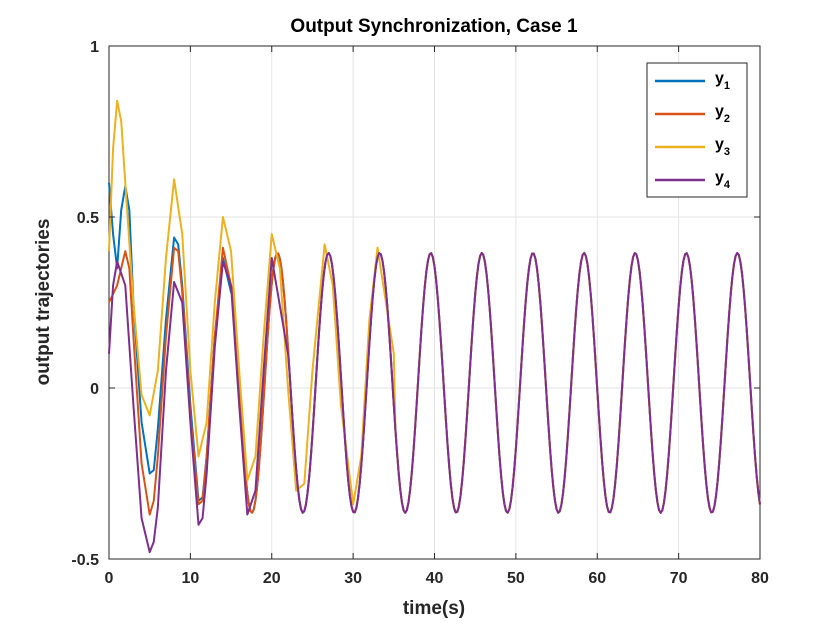 This screenshot has height=630, width=840. I want to click on x-tick-label: 50, so click(516, 578).